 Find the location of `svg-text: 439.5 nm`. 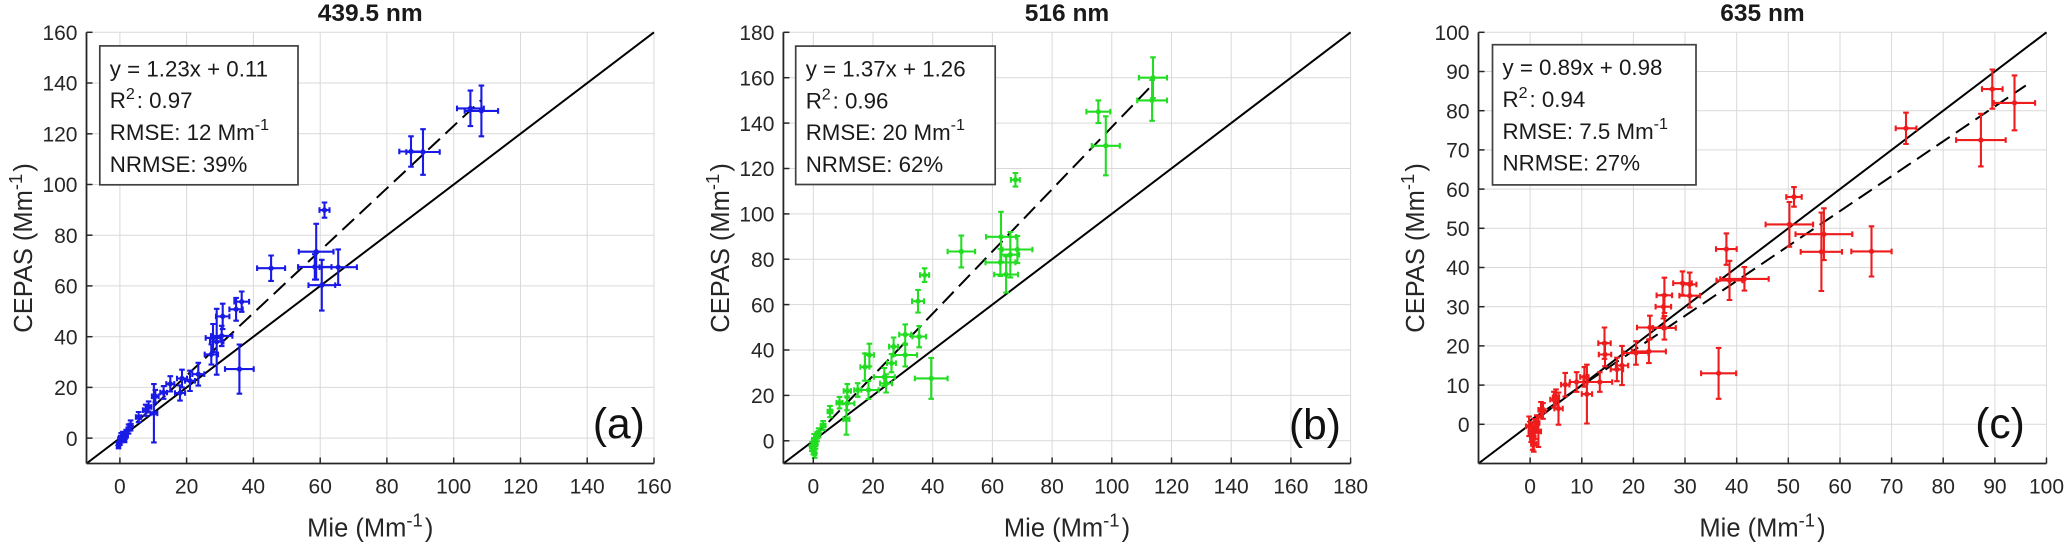

svg-text: 439.5 nm is located at coordinates (370, 13).